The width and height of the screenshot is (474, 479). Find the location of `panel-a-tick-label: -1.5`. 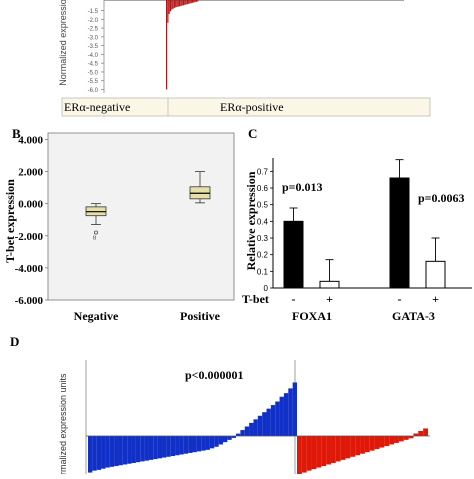

panel-a-tick-label: -1.5 is located at coordinates (93, 12).